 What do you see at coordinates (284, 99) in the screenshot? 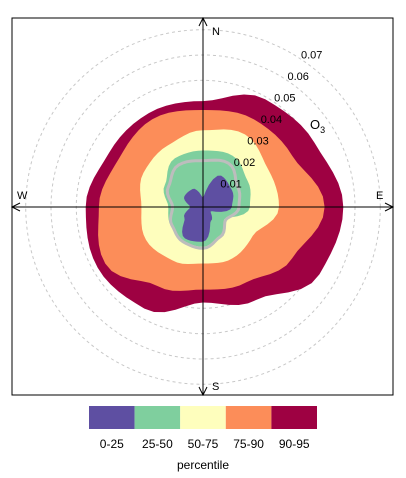
I see `radial-tick-label: 0.05` at bounding box center [284, 99].